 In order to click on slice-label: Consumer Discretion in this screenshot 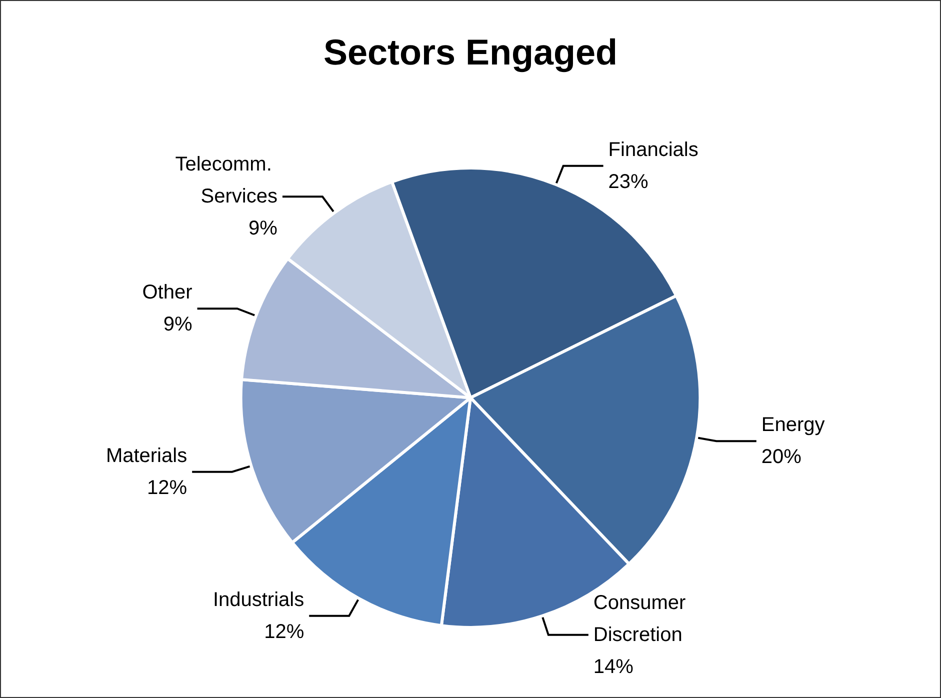, I will do `click(642, 619)`.